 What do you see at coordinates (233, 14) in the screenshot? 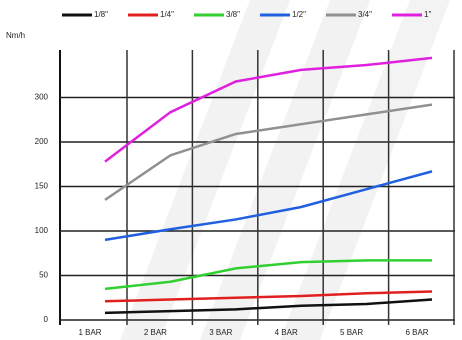
I see `legend-label: 3/8"` at bounding box center [233, 14].